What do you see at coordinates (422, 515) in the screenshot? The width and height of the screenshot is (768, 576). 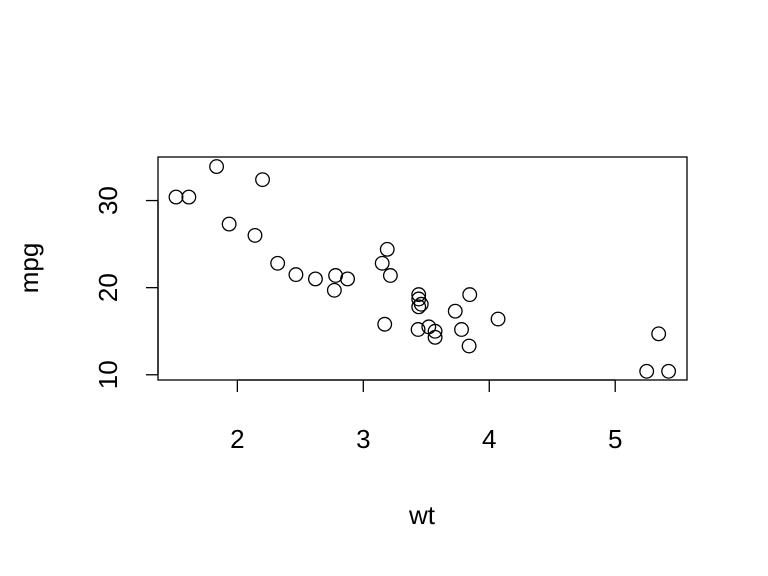 I see `x-axis-title: wt` at bounding box center [422, 515].